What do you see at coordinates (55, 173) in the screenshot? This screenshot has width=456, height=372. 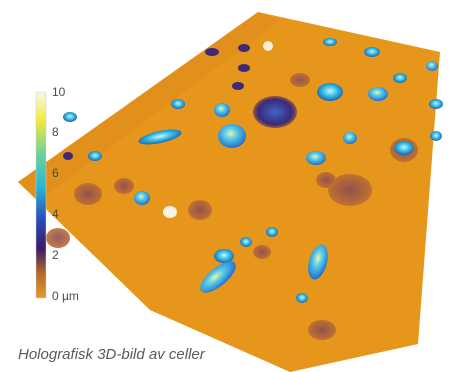 I see `colorbar-tick-6: 6` at bounding box center [55, 173].